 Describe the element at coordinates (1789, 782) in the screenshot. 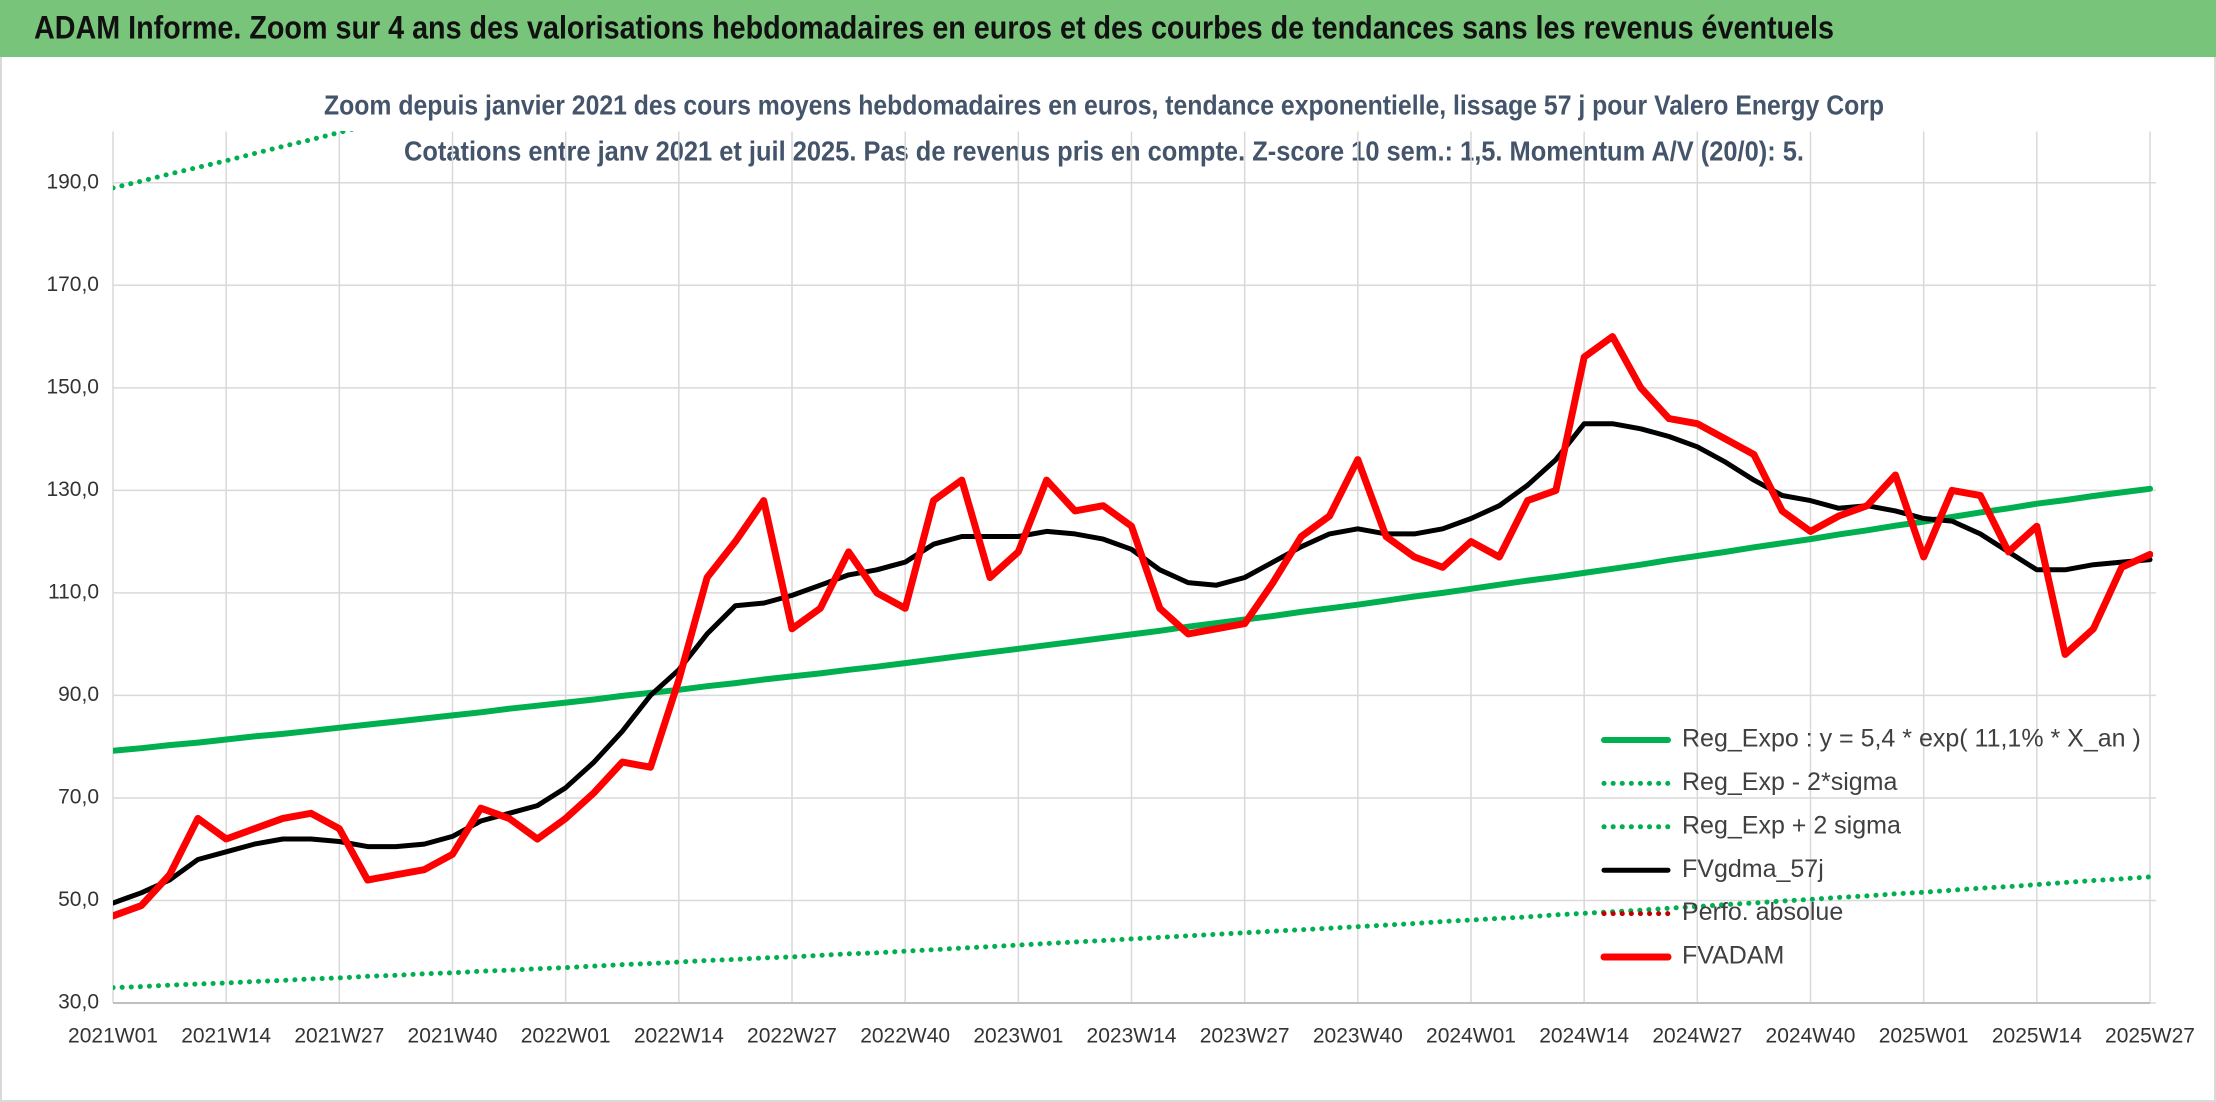

I see `legend-label: Reg_Exp - 2*sigma` at that location.